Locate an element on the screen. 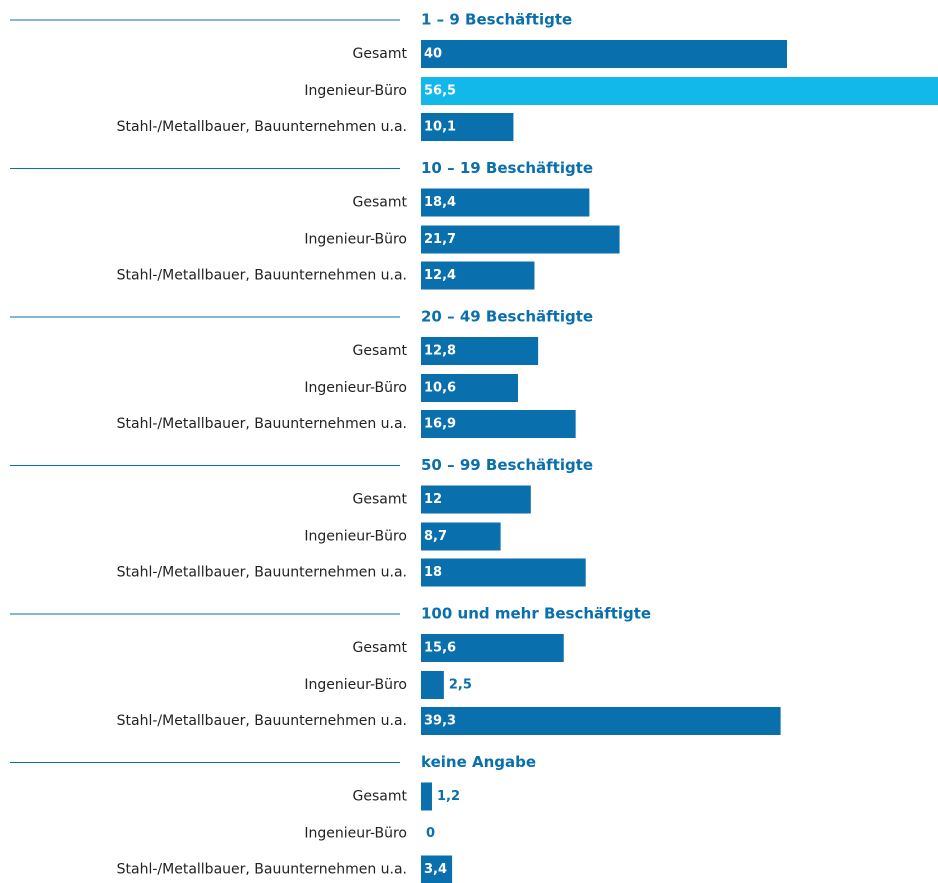  value-label: 16,9 is located at coordinates (440, 424).